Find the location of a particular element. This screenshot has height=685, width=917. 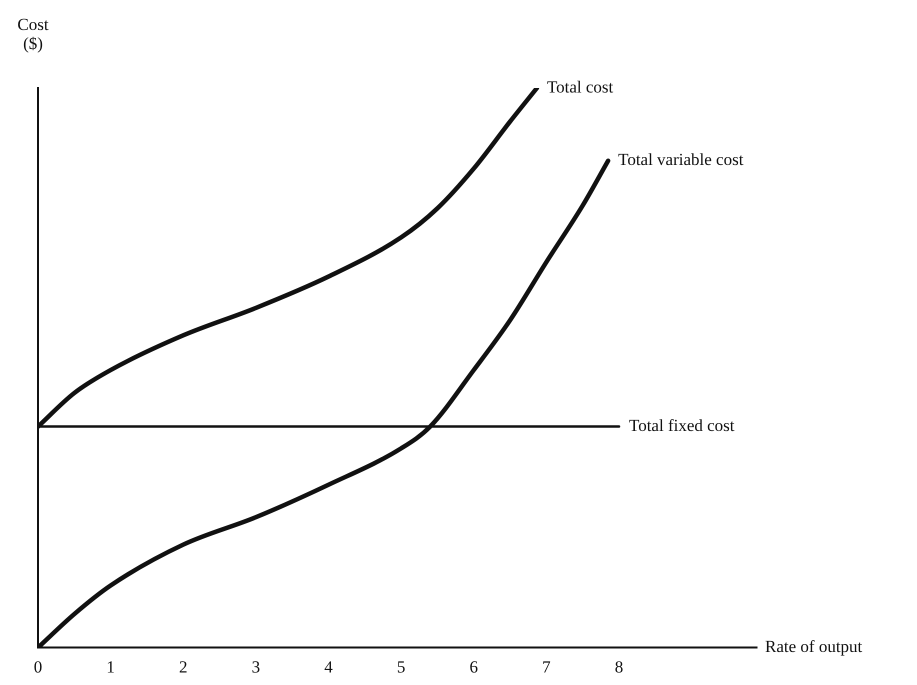

x-tick-label: 1 is located at coordinates (110, 666).